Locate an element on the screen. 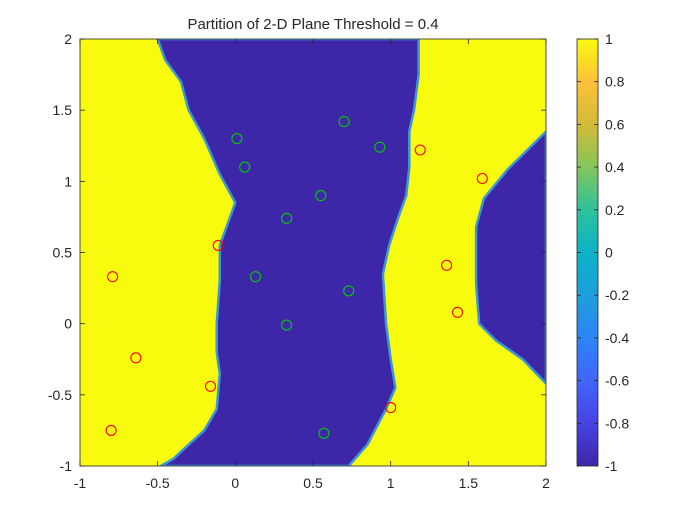 Image resolution: width=700 pixels, height=525 pixels. chart-title: Partition of 2-D Plane Threshold = 0.4 is located at coordinates (312, 24).